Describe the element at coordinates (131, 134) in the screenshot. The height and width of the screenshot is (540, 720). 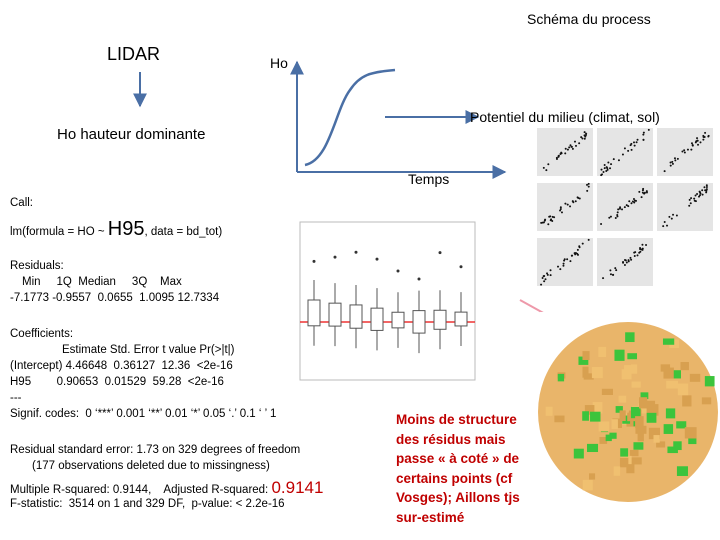
I see `label: Ho hauteur dominante` at that location.